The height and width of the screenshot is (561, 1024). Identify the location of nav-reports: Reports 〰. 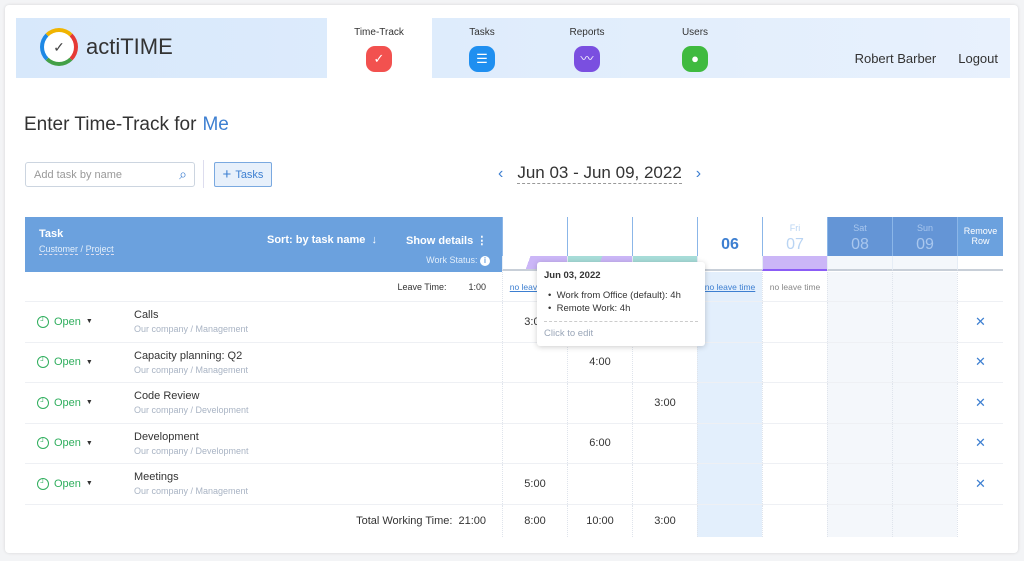
(587, 48).